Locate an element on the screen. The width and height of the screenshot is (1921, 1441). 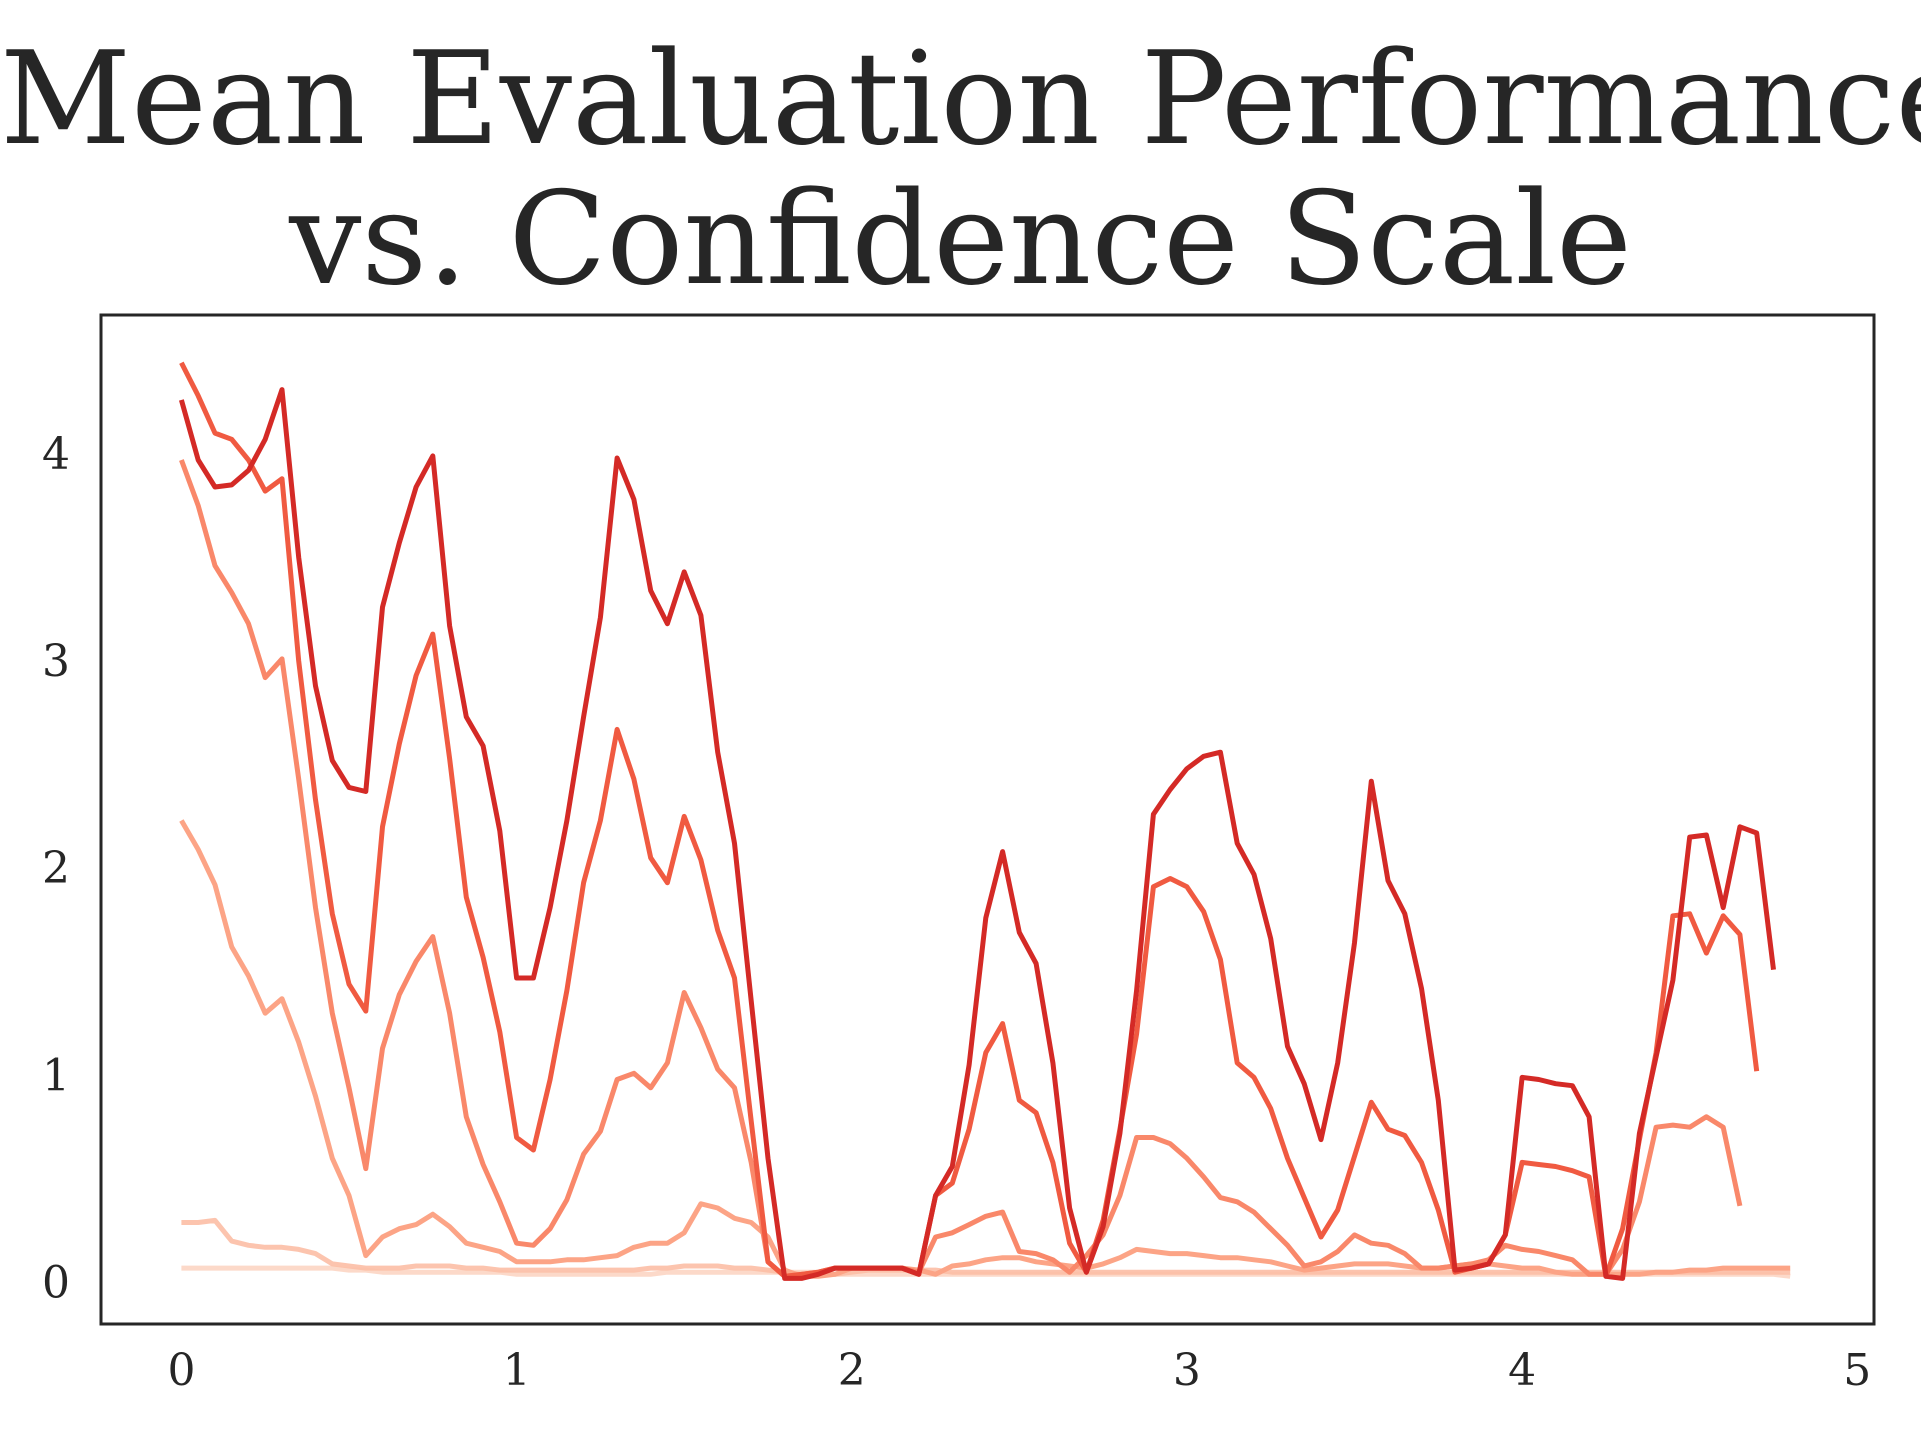
x-tick-label: 0 is located at coordinates (181, 1370).